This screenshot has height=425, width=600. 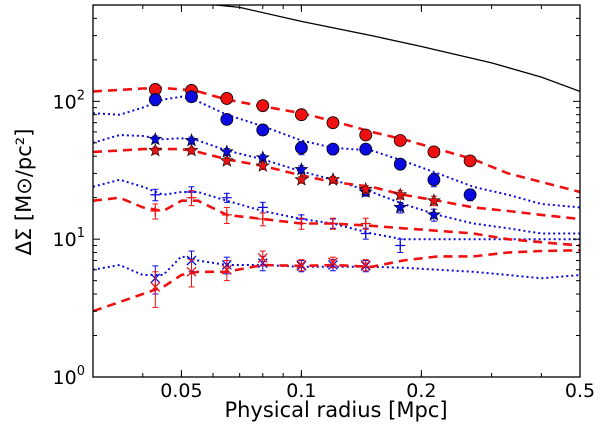 What do you see at coordinates (69, 100) in the screenshot?
I see `y-tick-label: 10²` at bounding box center [69, 100].